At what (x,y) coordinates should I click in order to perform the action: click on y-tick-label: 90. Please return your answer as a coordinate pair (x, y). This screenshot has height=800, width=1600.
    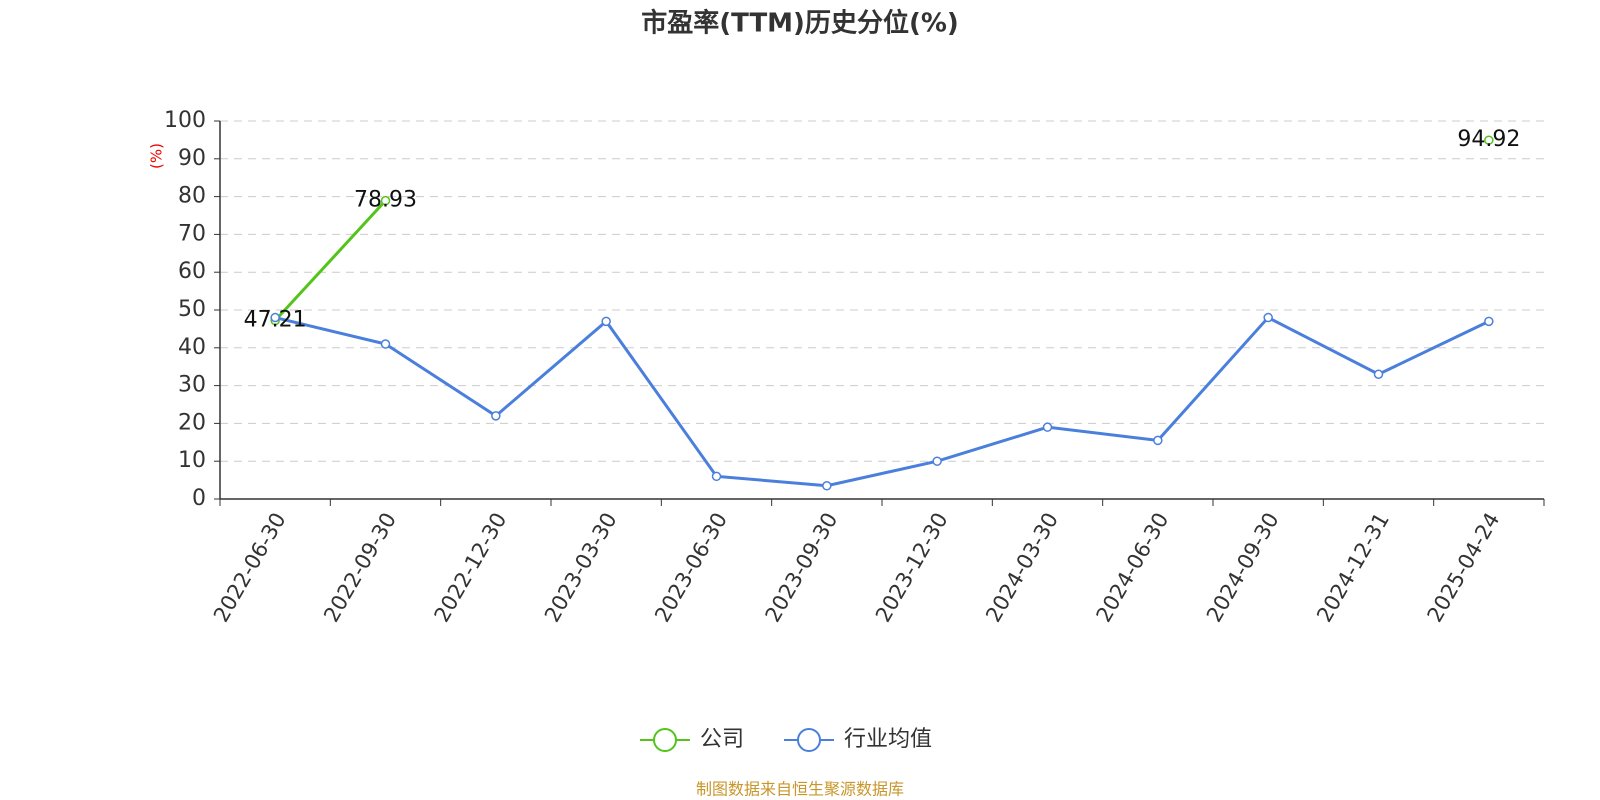
    Looking at the image, I should click on (192, 158).